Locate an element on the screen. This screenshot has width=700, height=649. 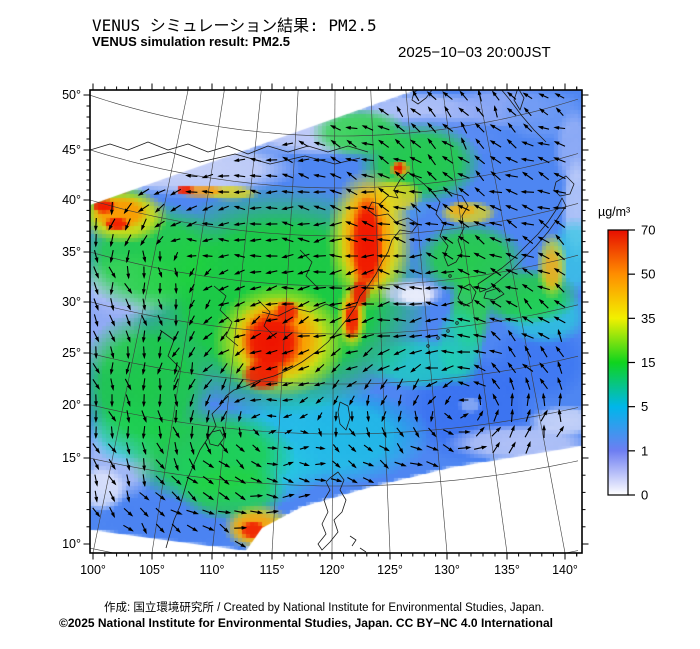
svg-text: 1 is located at coordinates (644, 450).